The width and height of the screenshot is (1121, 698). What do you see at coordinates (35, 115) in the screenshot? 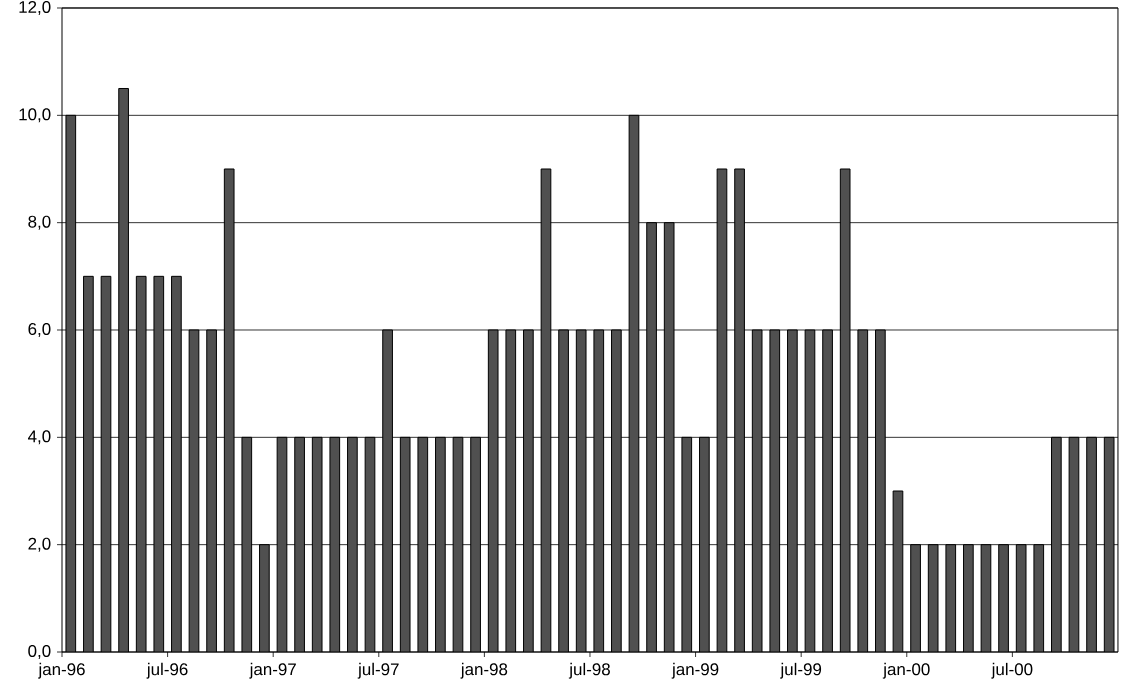
I see `y-tick-label: 10,0` at bounding box center [35, 115].